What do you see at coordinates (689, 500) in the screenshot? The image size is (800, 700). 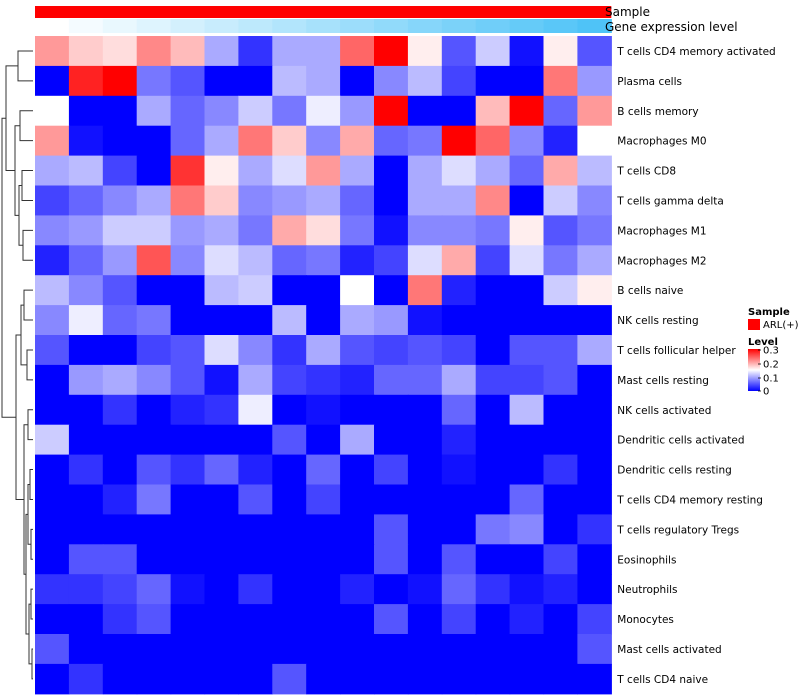 I see `row-label: T cells CD4 memory resting` at bounding box center [689, 500].